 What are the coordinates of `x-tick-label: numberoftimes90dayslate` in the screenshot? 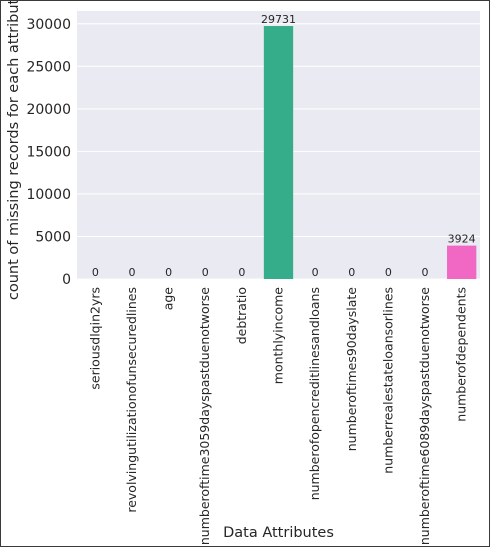 It's located at (351, 369).